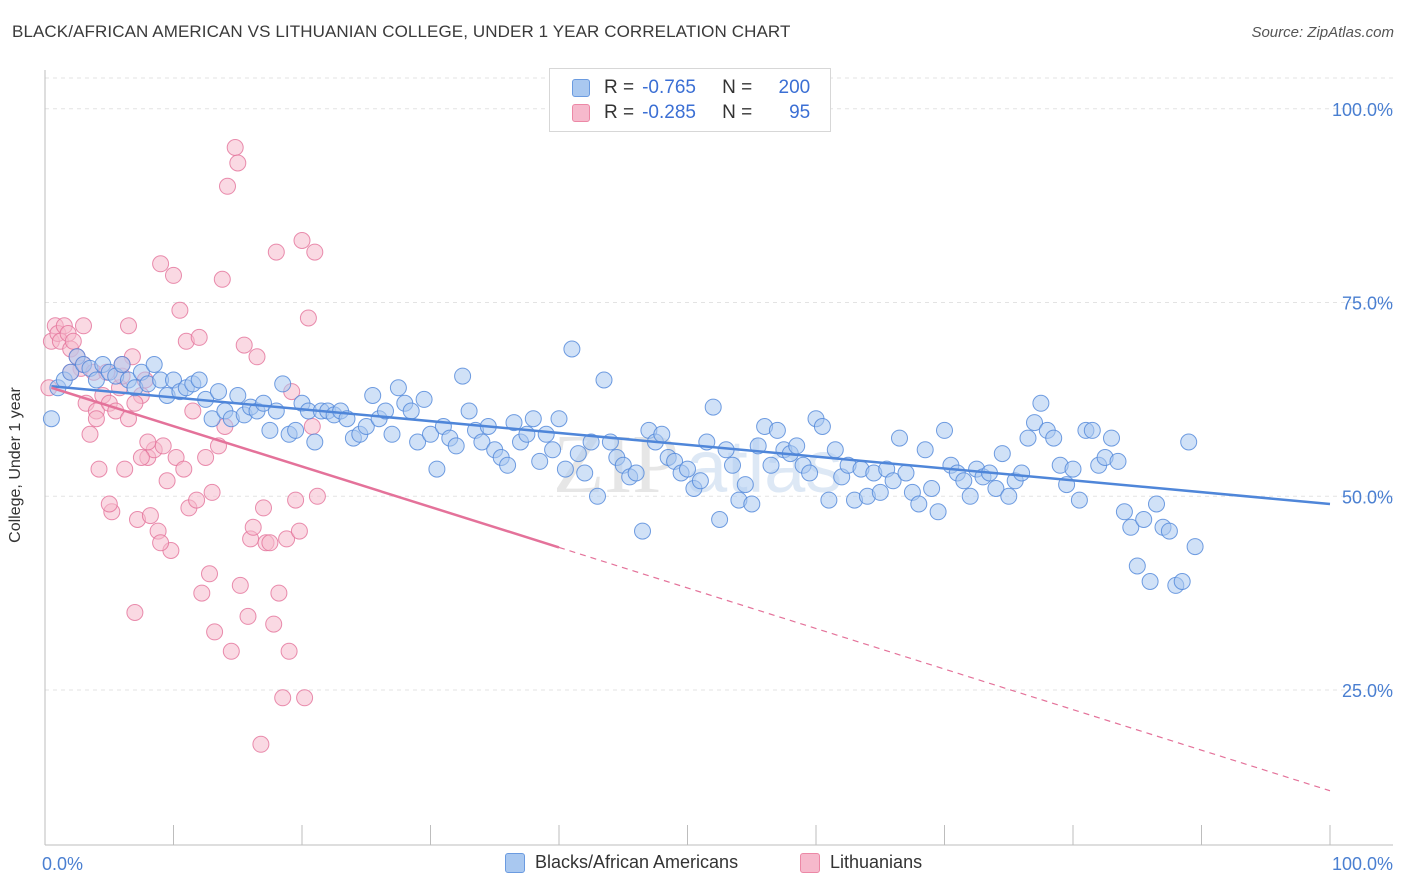 The image size is (1406, 892). What do you see at coordinates (691, 445) in the screenshot?
I see `trend-line-blacks` at bounding box center [691, 445].